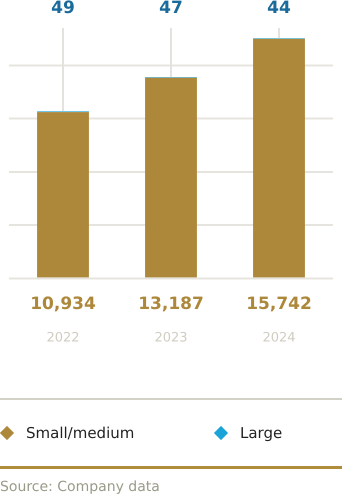  I want to click on data-label: 47, so click(171, 9).